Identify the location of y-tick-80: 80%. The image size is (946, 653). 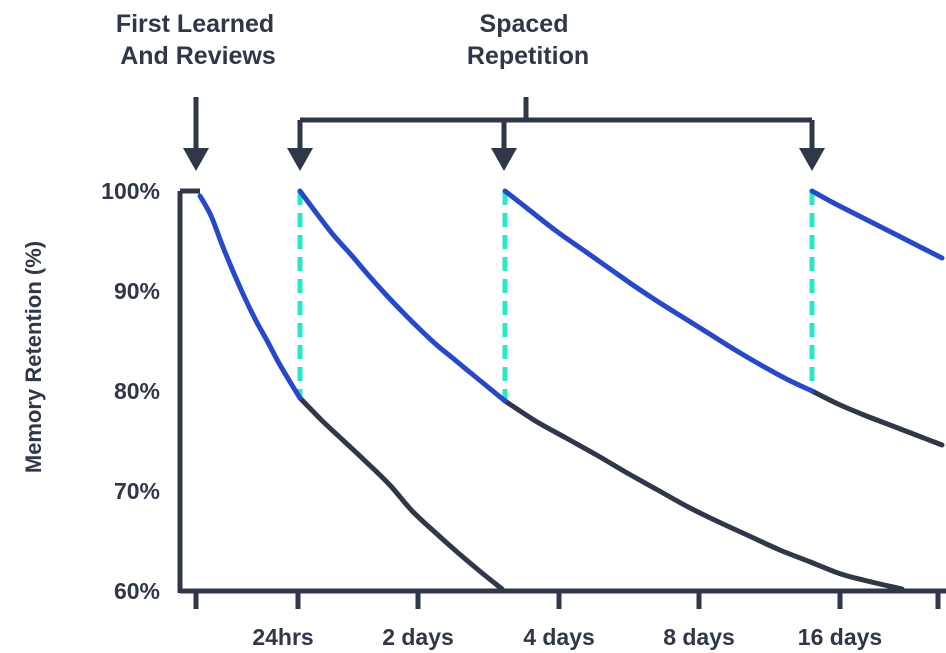
(137, 391).